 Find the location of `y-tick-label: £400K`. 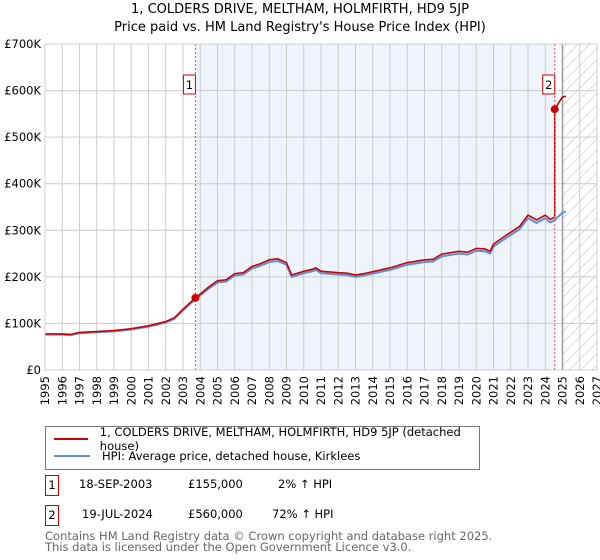

y-tick-label: £400K is located at coordinates (22, 184).